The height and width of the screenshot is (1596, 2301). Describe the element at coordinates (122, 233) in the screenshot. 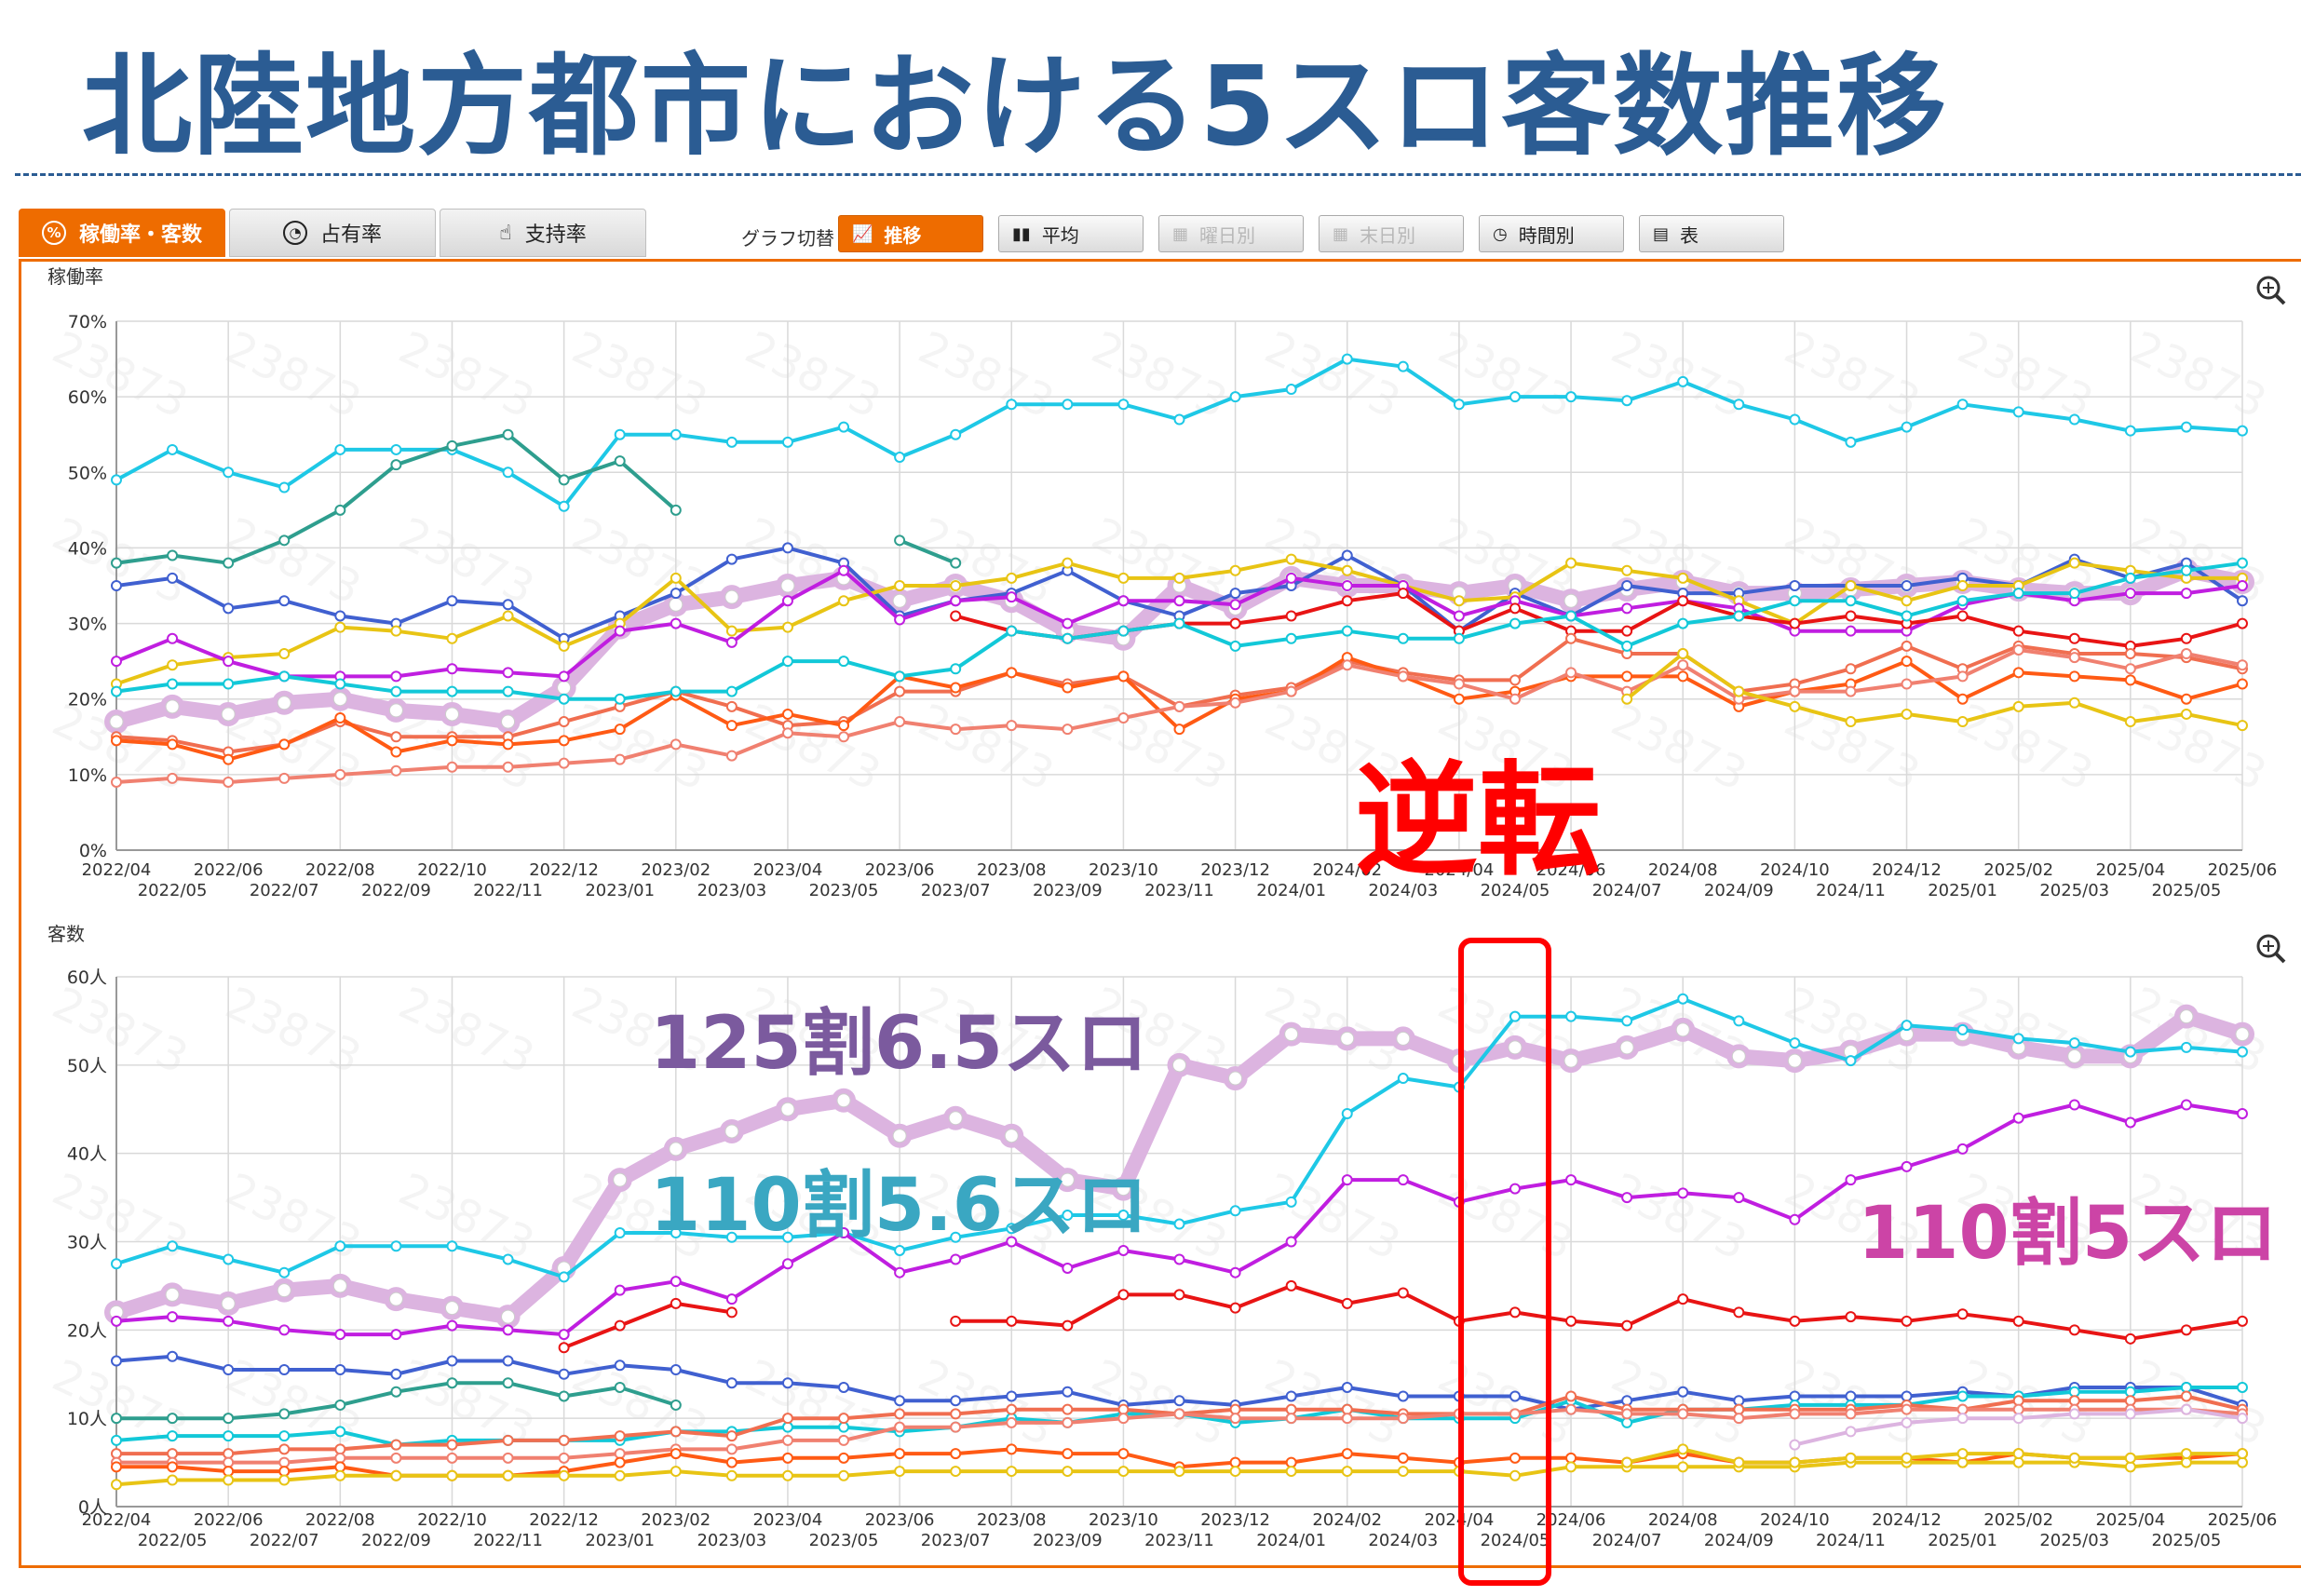

I see `tab-occupancy-customers: % 稼働率・客数` at that location.